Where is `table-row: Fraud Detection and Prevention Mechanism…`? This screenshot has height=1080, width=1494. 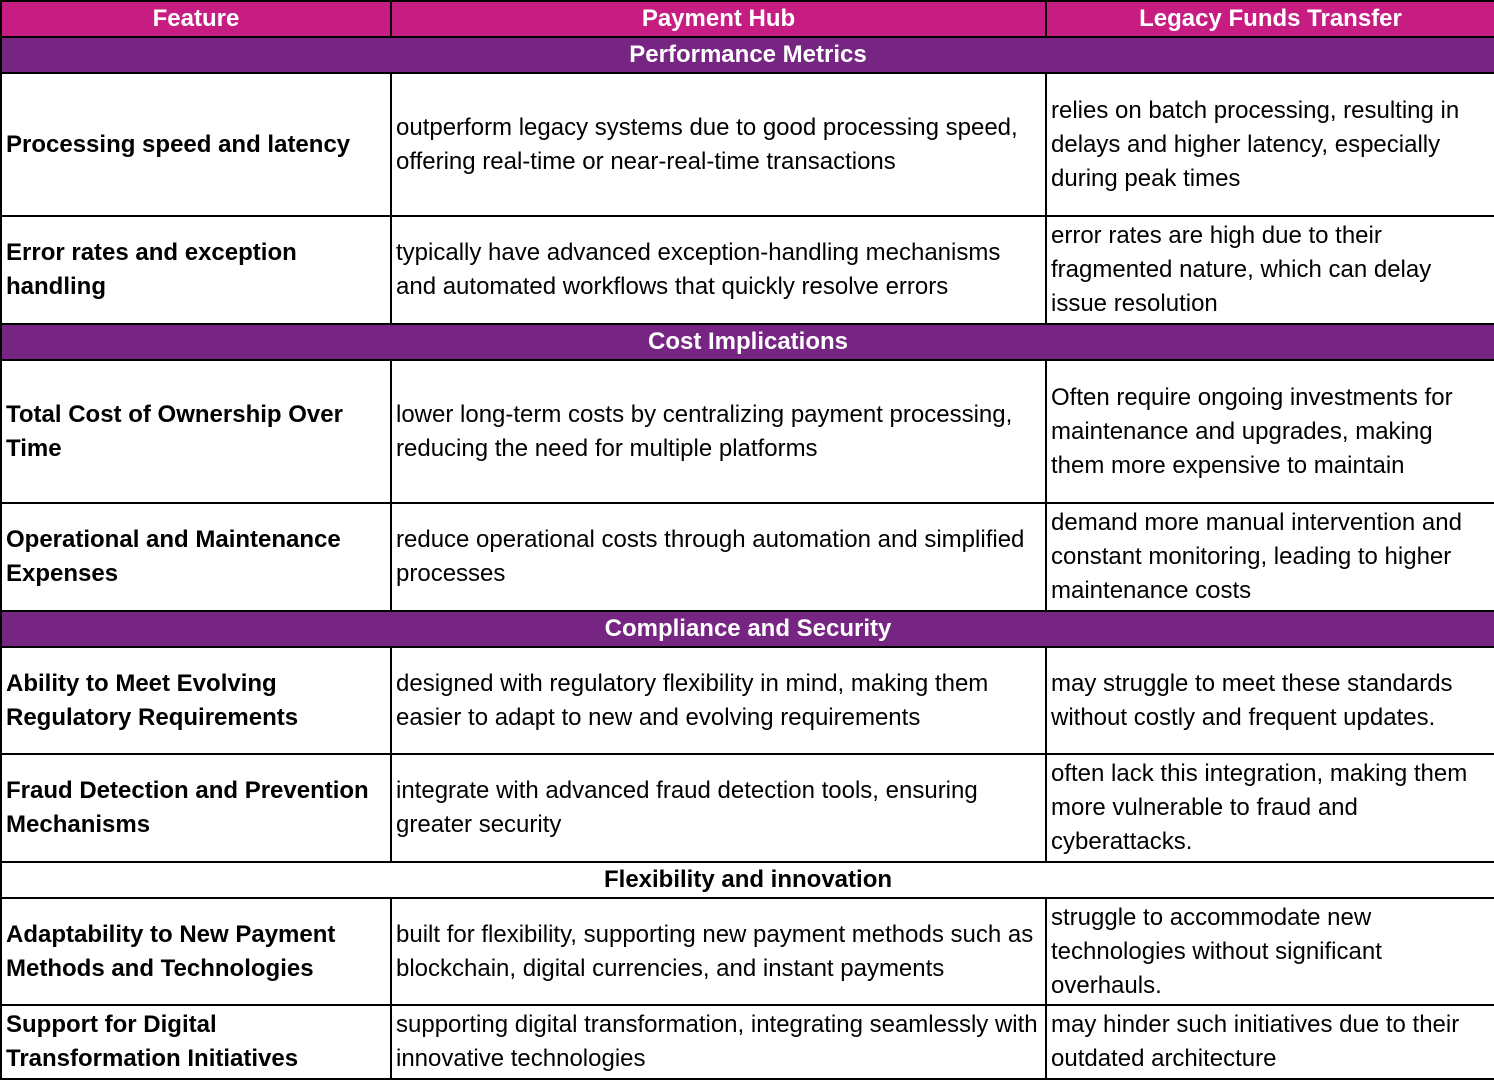
table-row: Fraud Detection and Prevention Mechanism… is located at coordinates (747, 808).